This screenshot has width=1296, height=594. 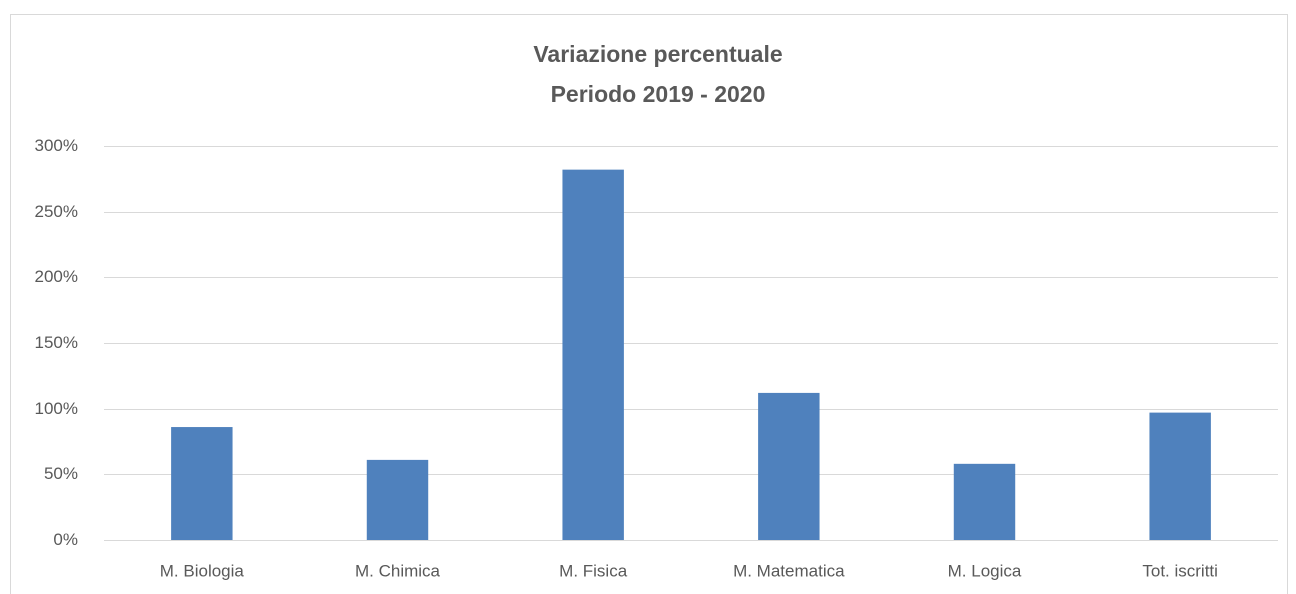 What do you see at coordinates (985, 570) in the screenshot?
I see `x-tick-label: M. Logica` at bounding box center [985, 570].